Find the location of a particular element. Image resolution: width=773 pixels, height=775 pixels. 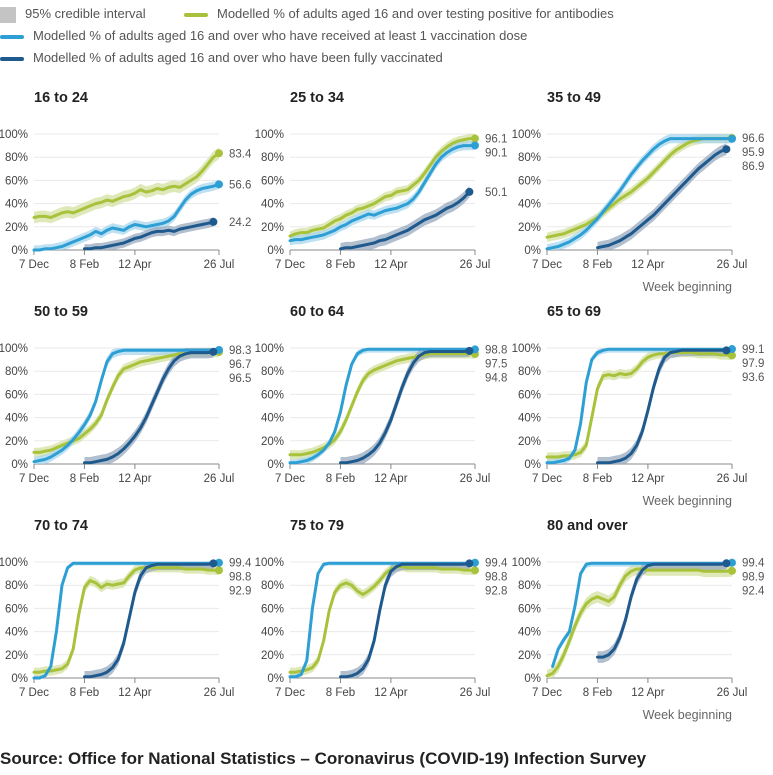

end-value-label: 96.5 is located at coordinates (240, 379).